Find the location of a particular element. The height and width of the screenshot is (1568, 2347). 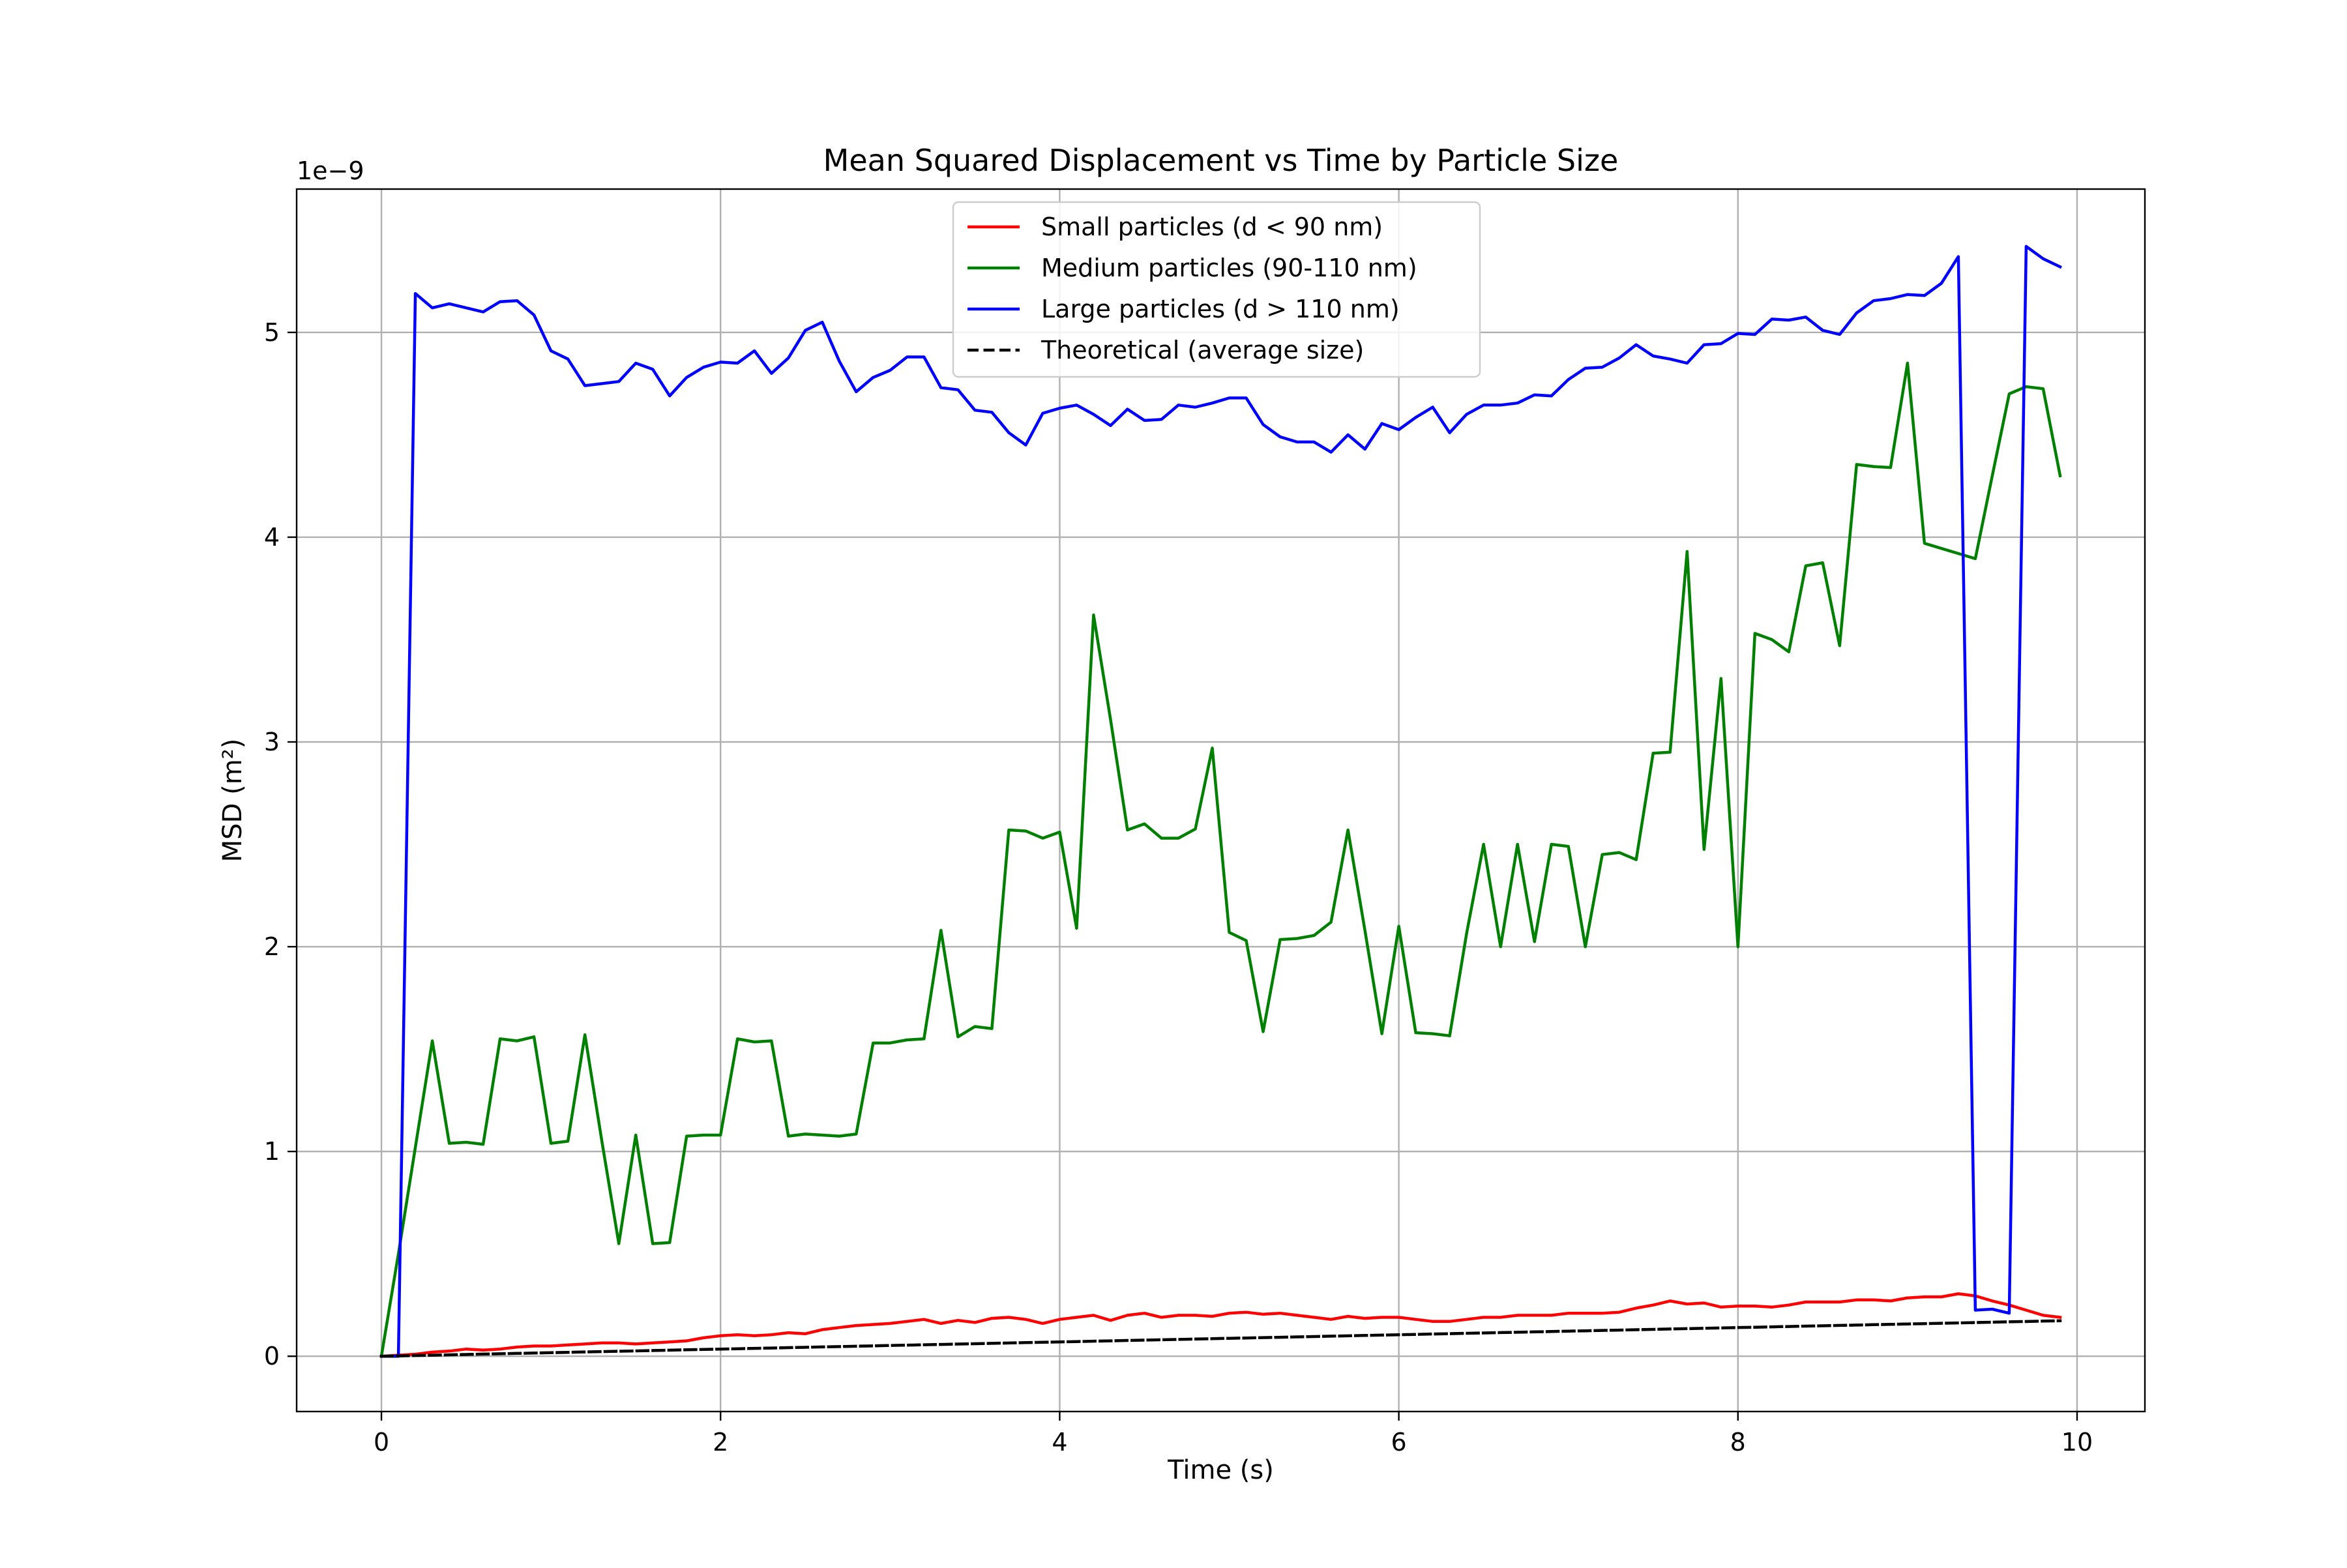

x-tick-label: 10 is located at coordinates (2077, 1442).